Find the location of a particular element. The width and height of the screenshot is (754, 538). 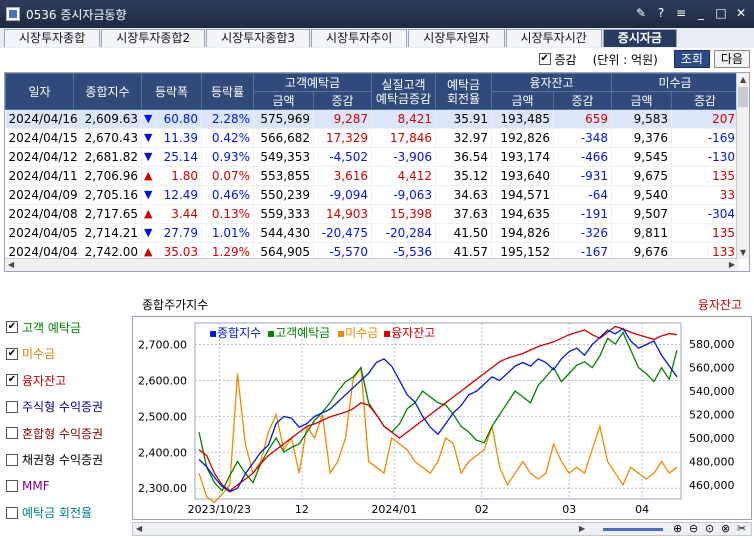

scroll-thumb is located at coordinates (743, 97).